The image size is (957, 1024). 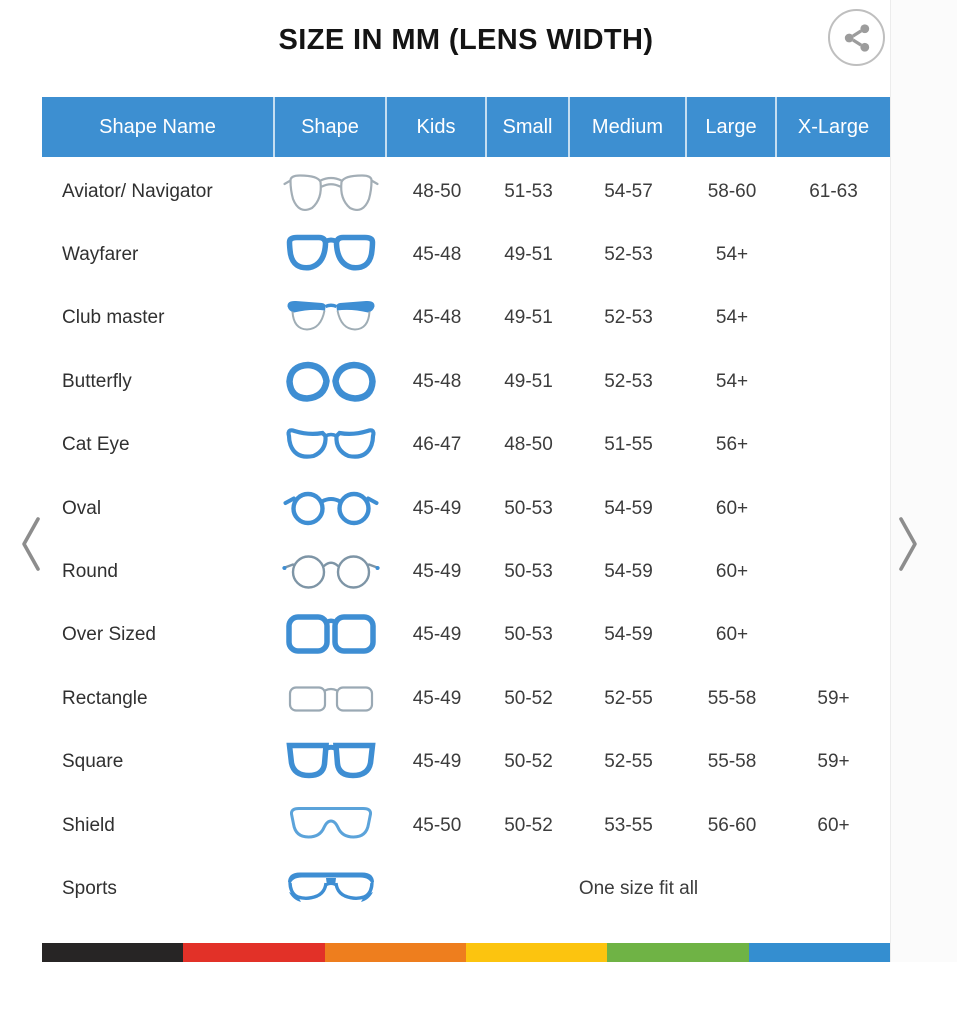 What do you see at coordinates (97, 381) in the screenshot?
I see `shape-name: Butterfly` at bounding box center [97, 381].